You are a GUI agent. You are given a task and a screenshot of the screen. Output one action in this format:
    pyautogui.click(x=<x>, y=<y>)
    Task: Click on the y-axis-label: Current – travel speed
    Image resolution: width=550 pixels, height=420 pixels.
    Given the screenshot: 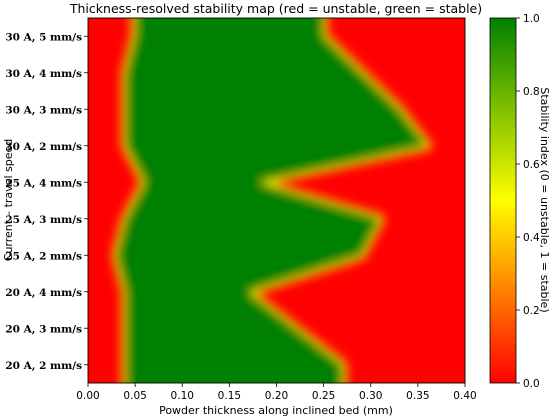 What is the action you would take?
    pyautogui.click(x=8, y=200)
    